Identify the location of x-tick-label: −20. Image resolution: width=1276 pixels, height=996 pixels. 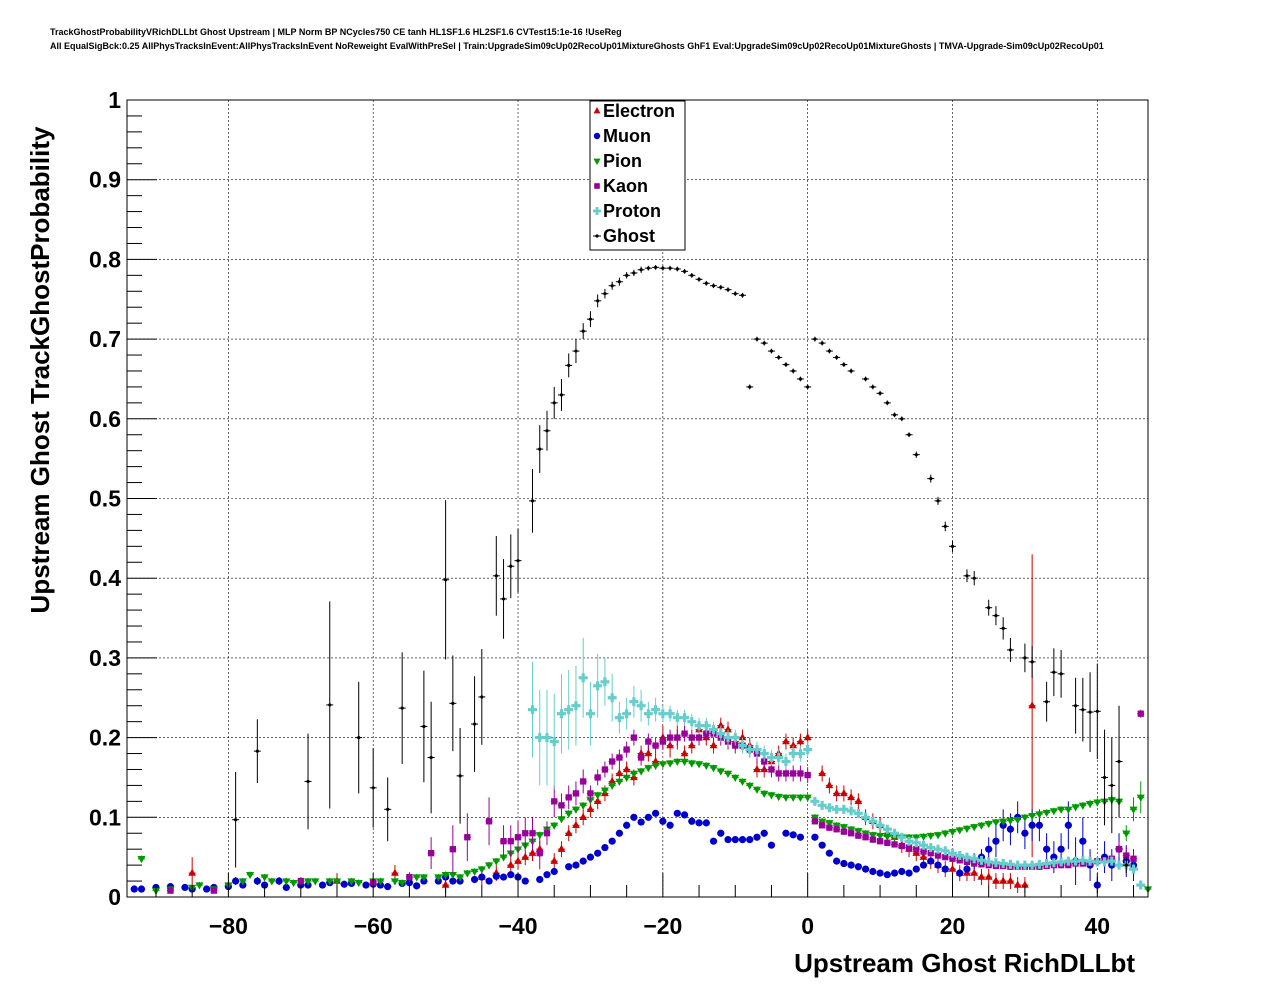
(662, 926).